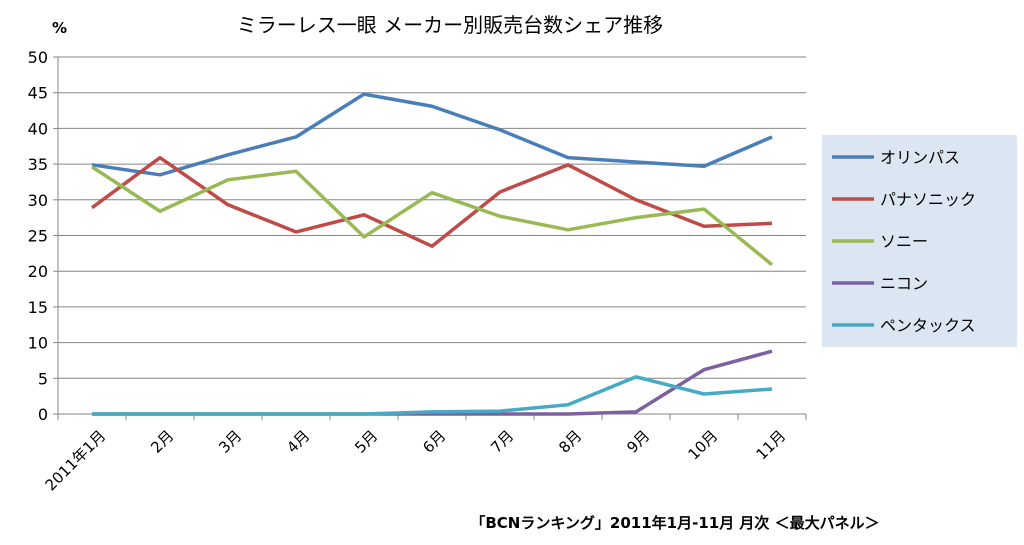 The image size is (1024, 545). What do you see at coordinates (38, 307) in the screenshot?
I see `y-tick-label: 15` at bounding box center [38, 307].